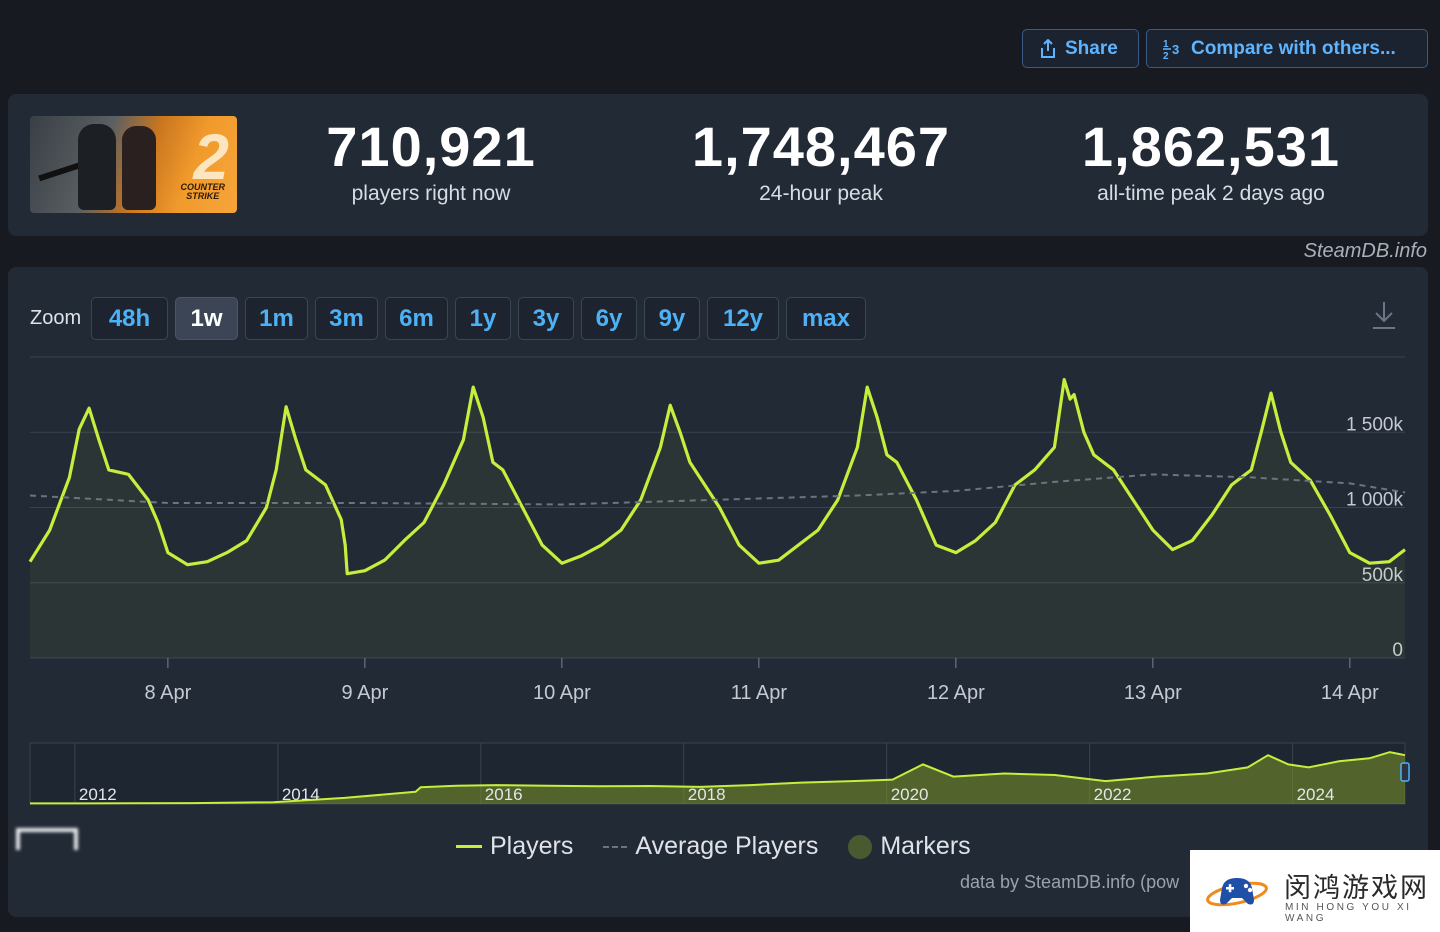 This screenshot has height=932, width=1440. I want to click on average-swatch, so click(615, 846).